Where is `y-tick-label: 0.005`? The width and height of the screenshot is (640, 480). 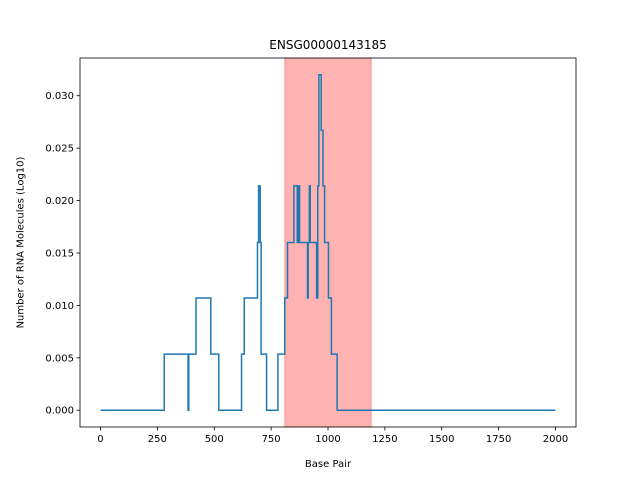 y-tick-label: 0.005 is located at coordinates (59, 358).